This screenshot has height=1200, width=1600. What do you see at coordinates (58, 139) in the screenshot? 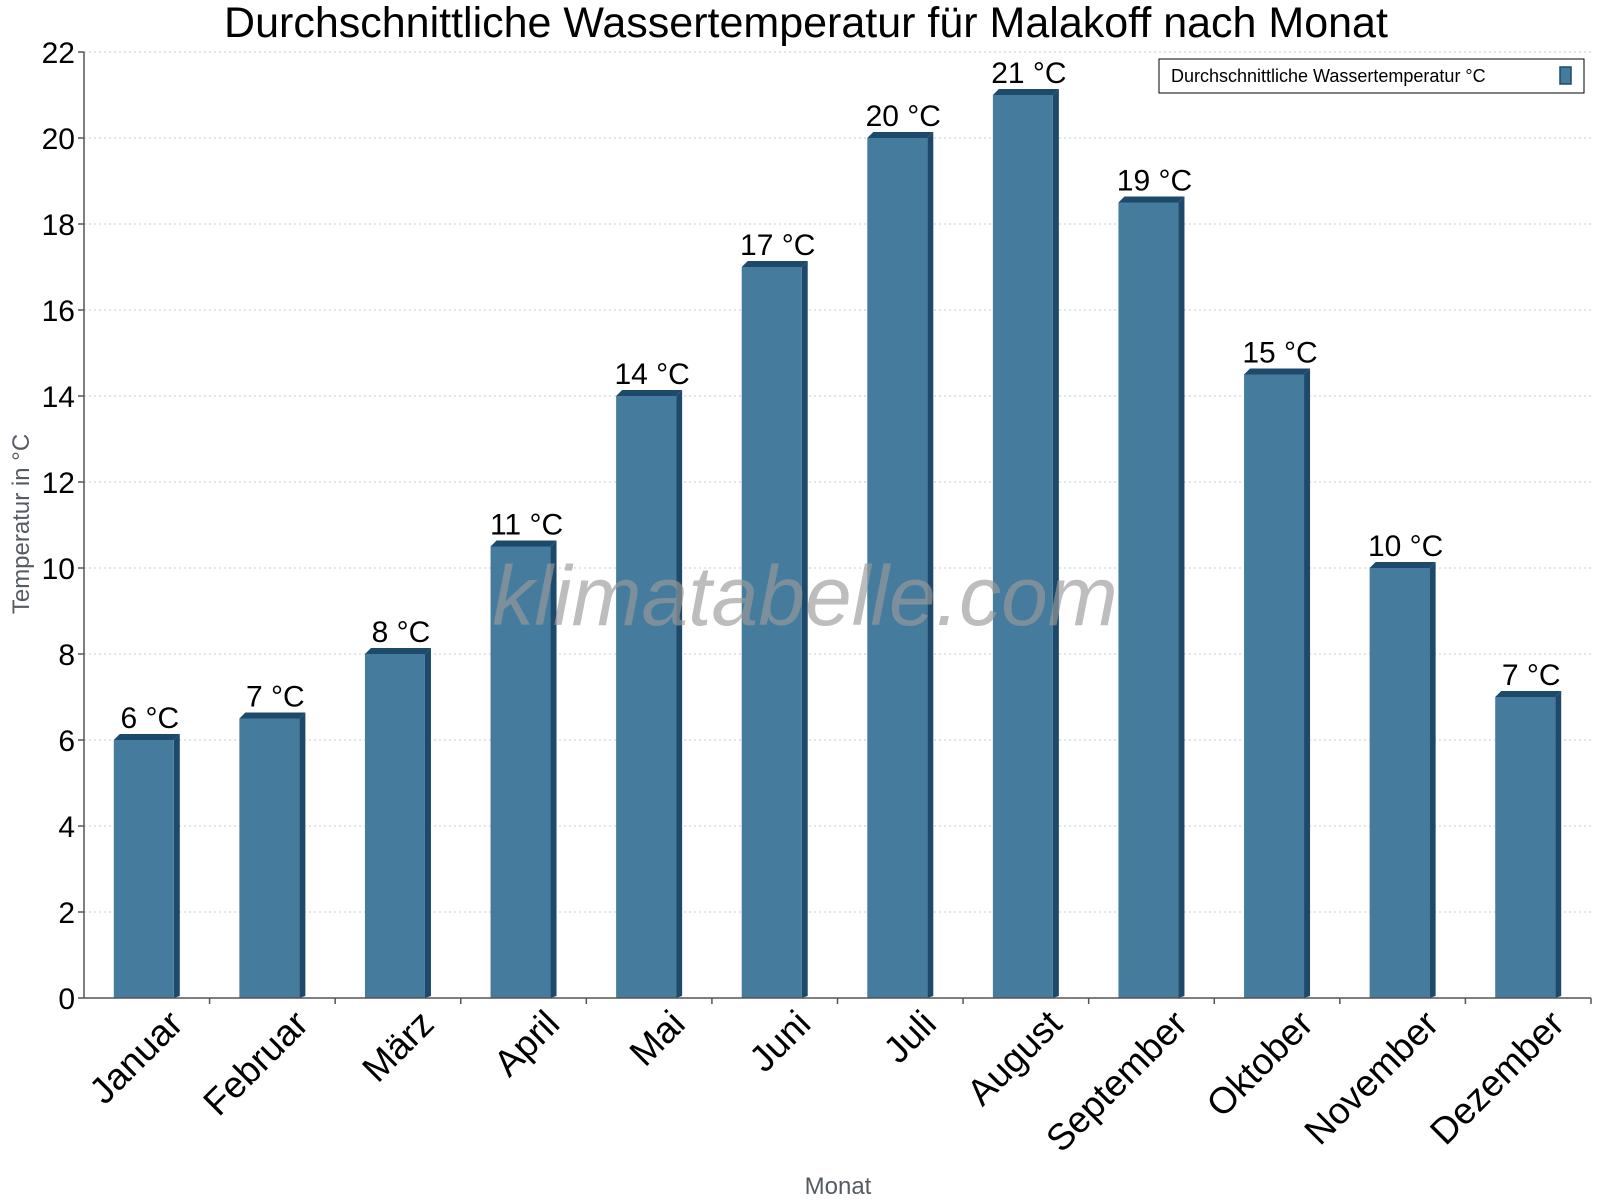
I see `y-tick-label: 20` at bounding box center [58, 139].